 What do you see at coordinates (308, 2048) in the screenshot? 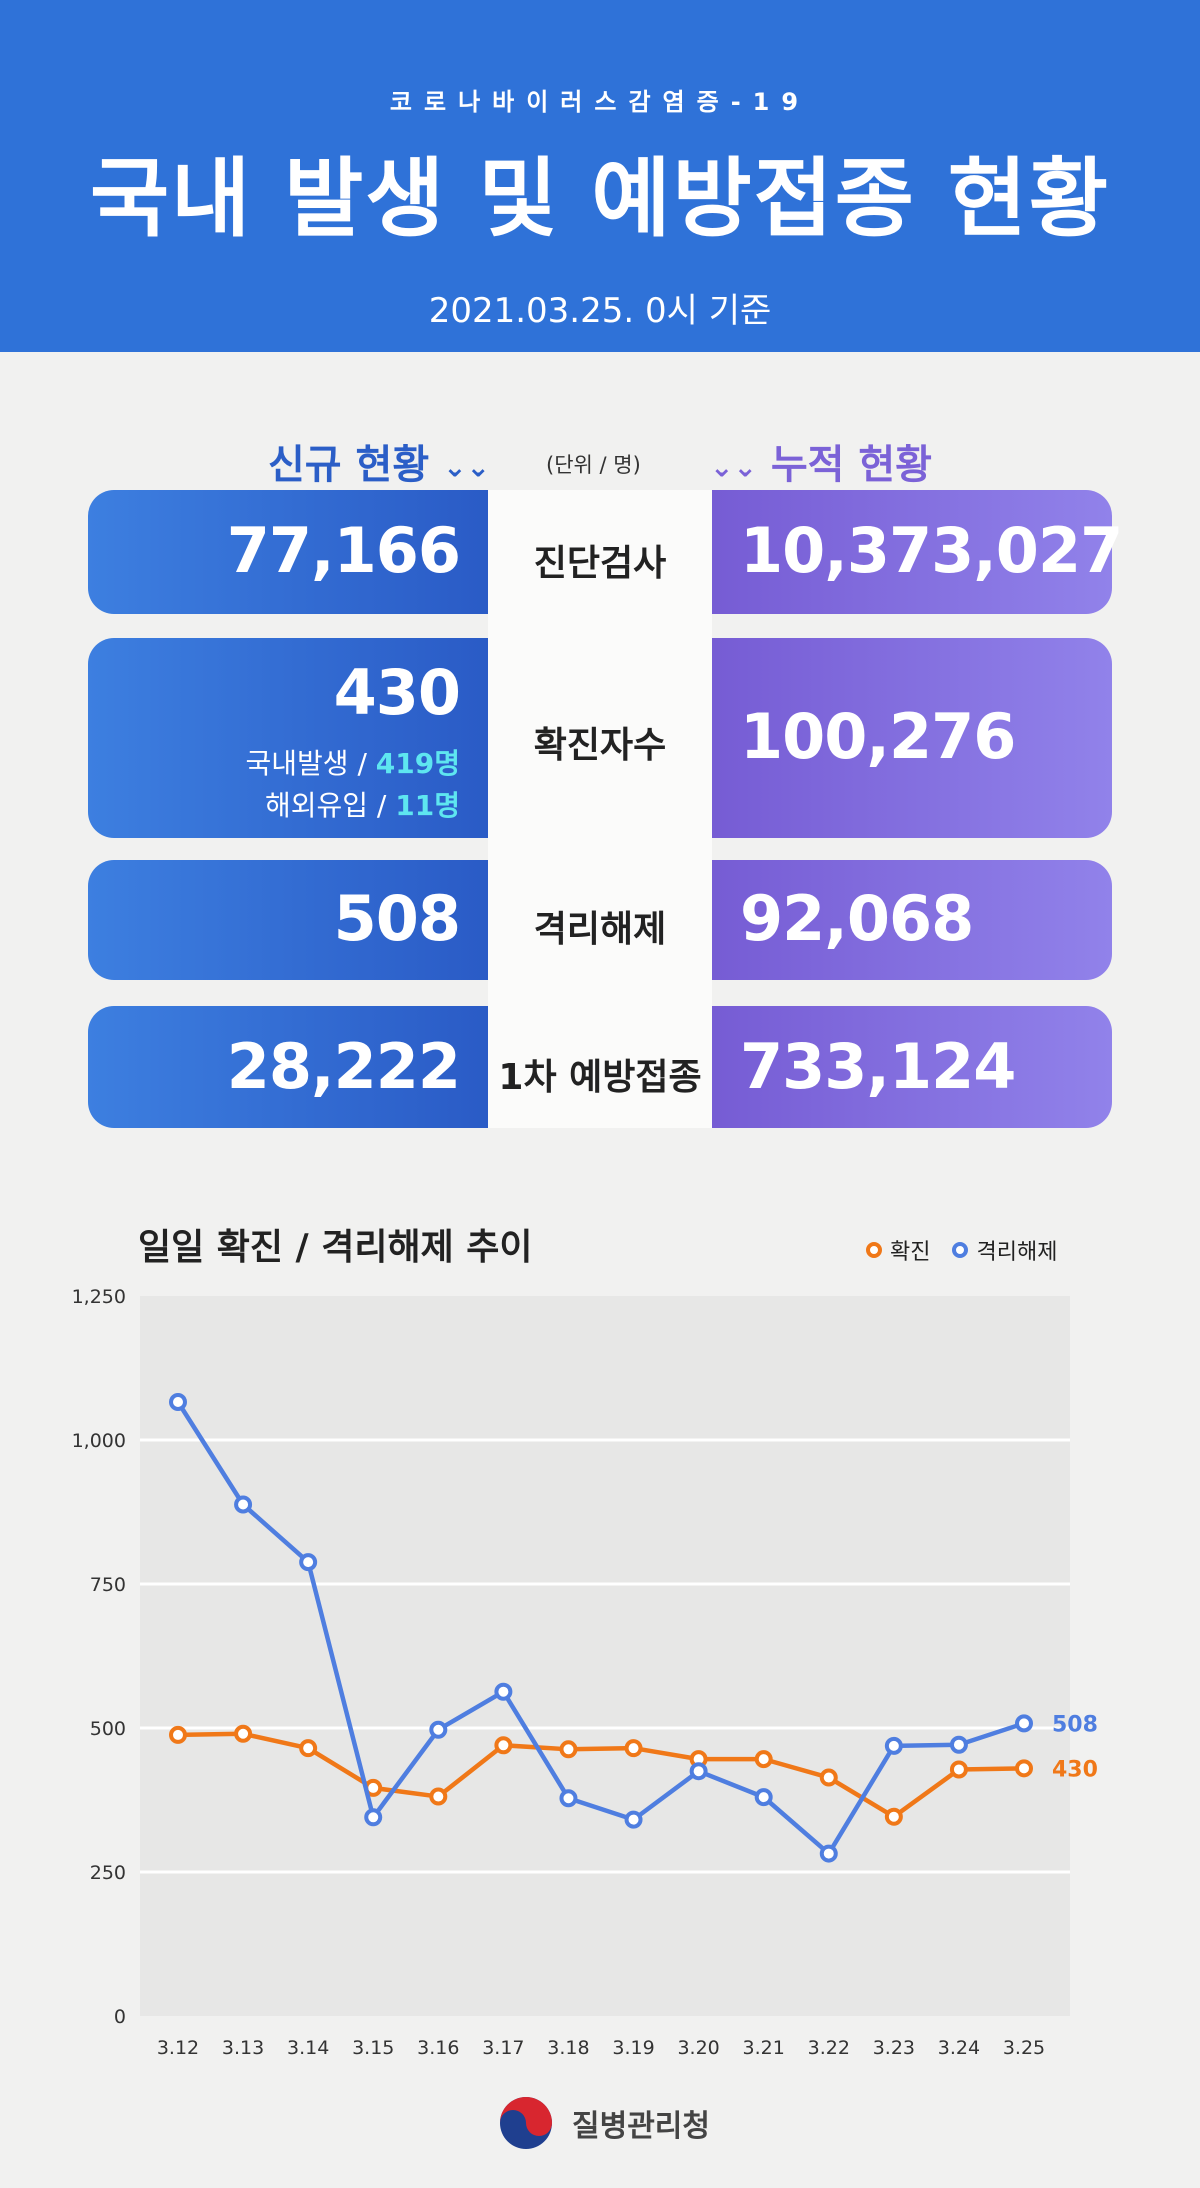
I see `x-tick-label: 3.14` at bounding box center [308, 2048].